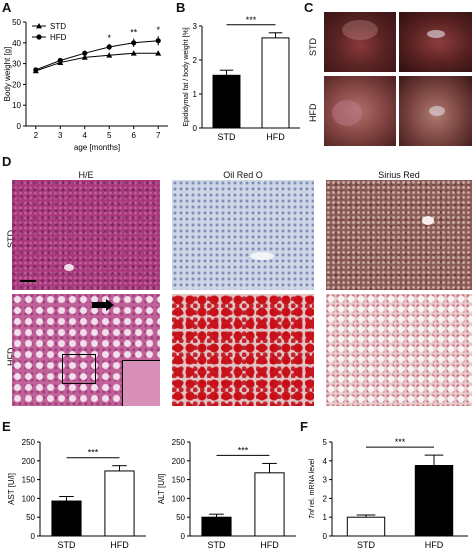 The width and height of the screenshot is (474, 558). What do you see at coordinates (7, 7) in the screenshot?
I see `panel-label-a: A` at bounding box center [7, 7].